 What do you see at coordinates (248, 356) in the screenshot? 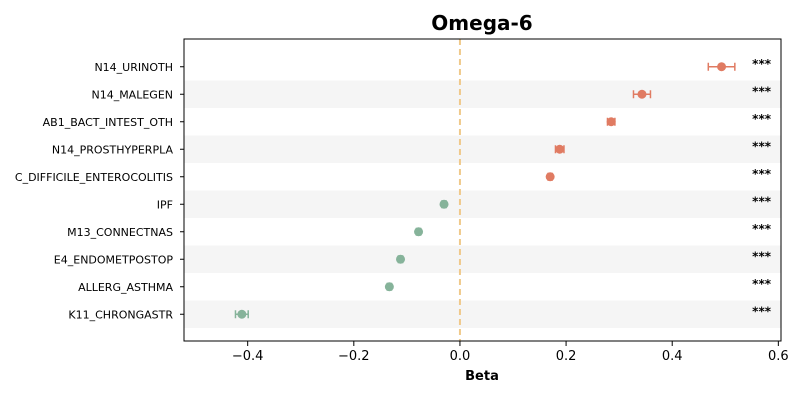
I see `x-tick-label: −0.4` at bounding box center [248, 356].